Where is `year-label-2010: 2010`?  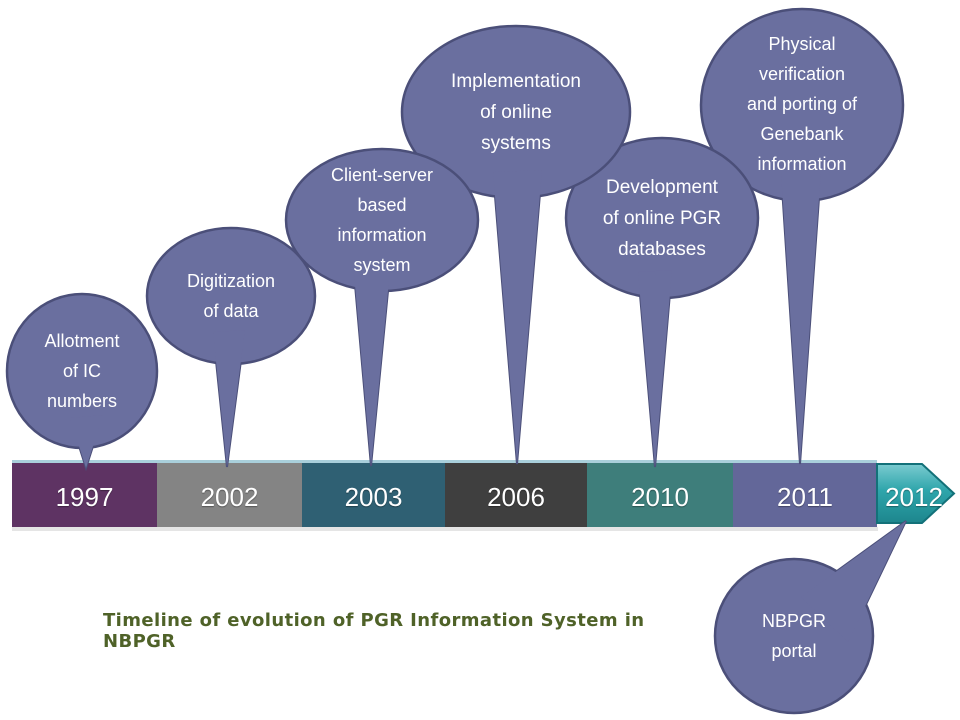
year-label-2010: 2010 is located at coordinates (660, 497).